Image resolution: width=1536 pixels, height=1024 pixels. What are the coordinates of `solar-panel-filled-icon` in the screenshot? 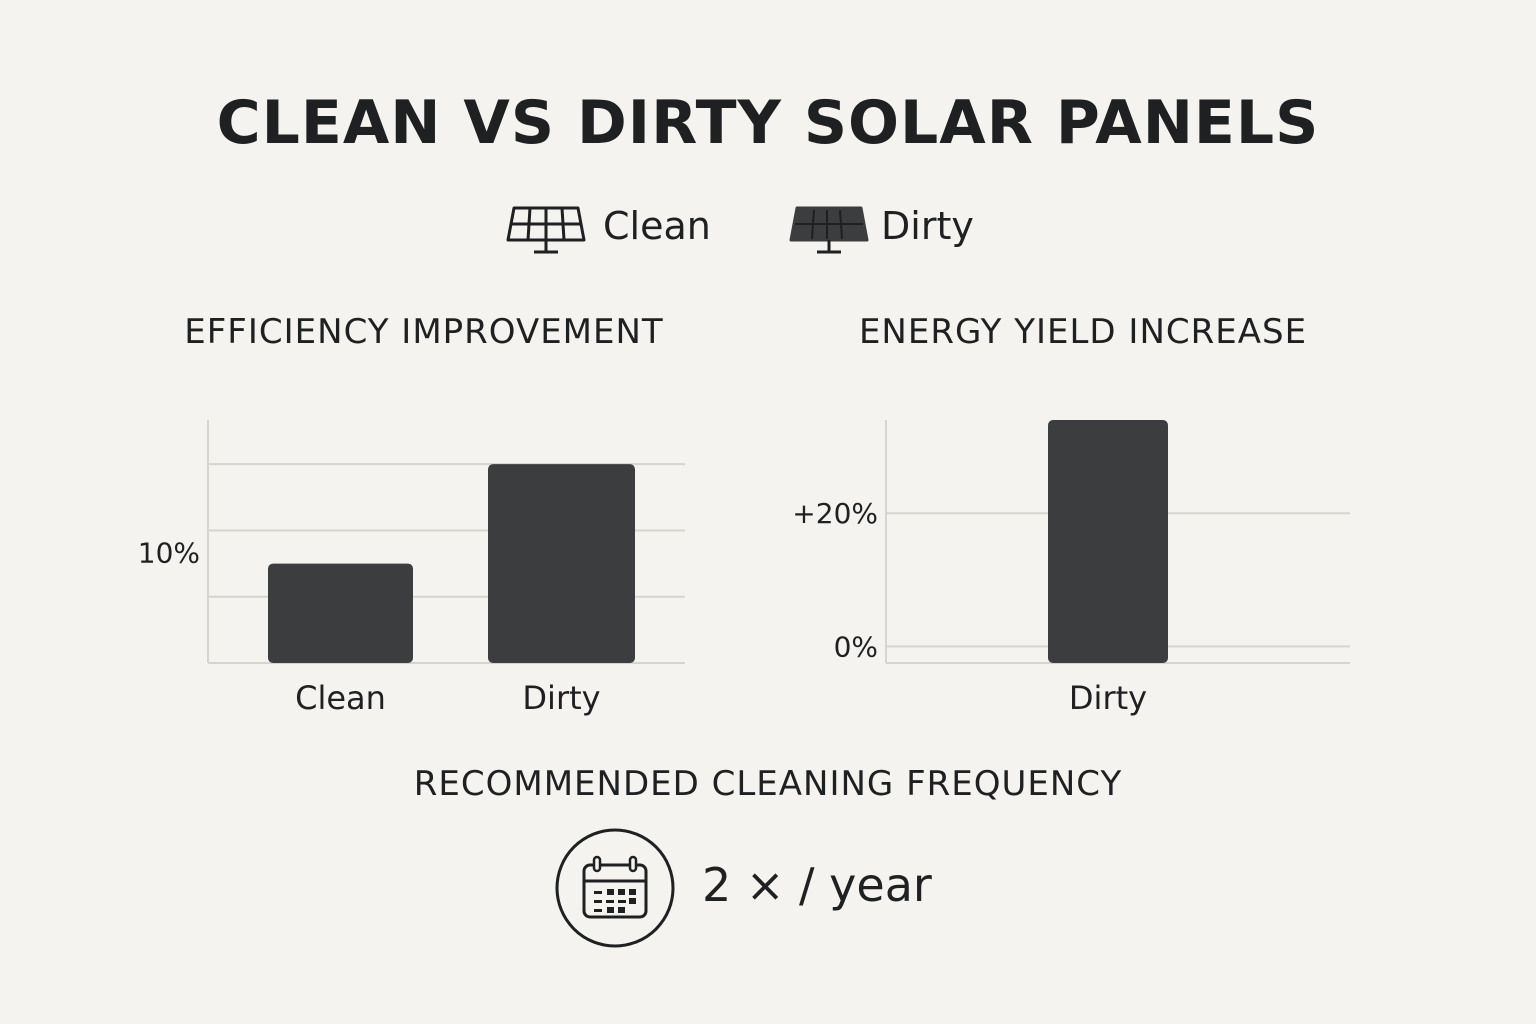 It's located at (829, 231).